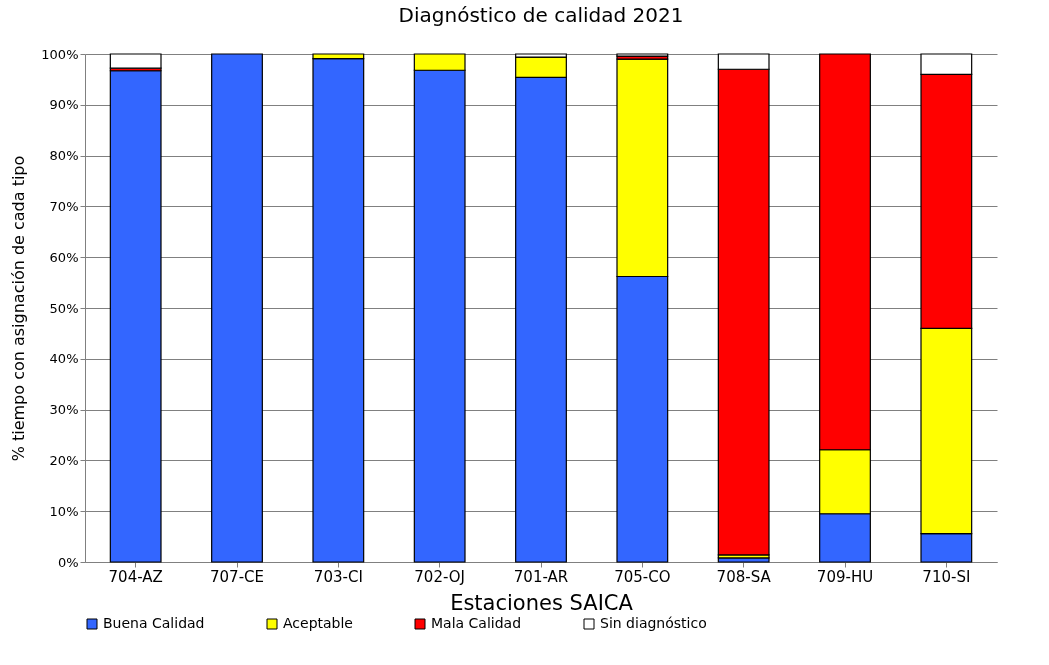 Image resolution: width=1049 pixels, height=665 pixels. I want to click on y-tick-label: 100%, so click(60, 54).